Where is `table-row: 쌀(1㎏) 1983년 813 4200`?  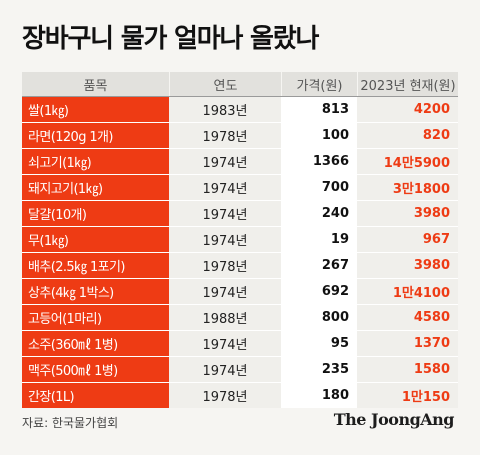 table-row: 쌀(1㎏) 1983년 813 4200 is located at coordinates (240, 109).